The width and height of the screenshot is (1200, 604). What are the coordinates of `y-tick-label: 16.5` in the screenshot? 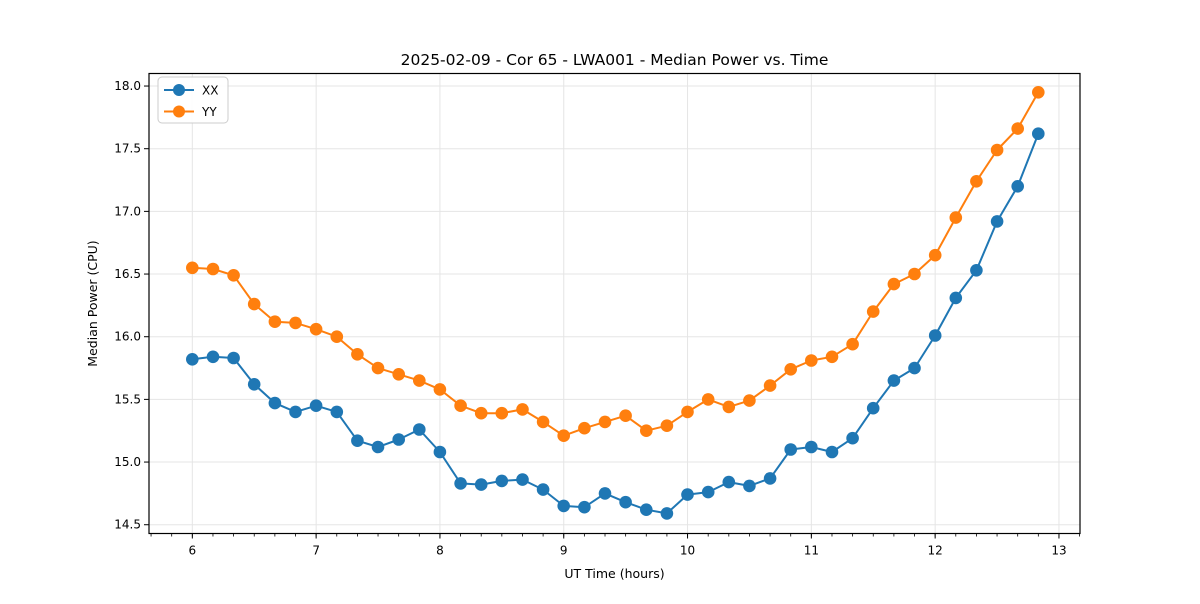 It's located at (127, 274).